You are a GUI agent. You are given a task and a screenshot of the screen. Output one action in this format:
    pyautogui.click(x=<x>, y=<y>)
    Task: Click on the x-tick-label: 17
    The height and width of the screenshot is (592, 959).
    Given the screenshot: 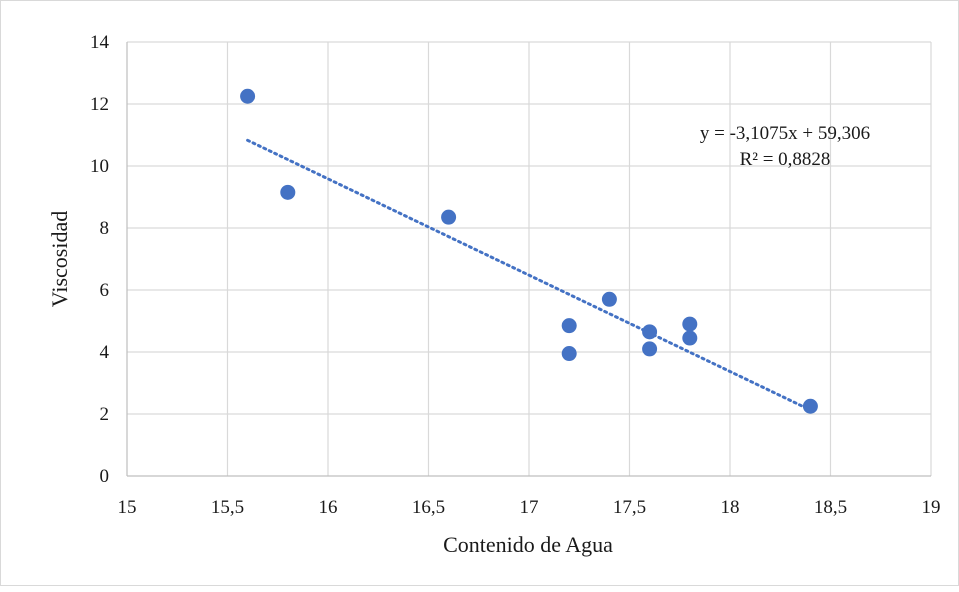 What is the action you would take?
    pyautogui.click(x=529, y=507)
    